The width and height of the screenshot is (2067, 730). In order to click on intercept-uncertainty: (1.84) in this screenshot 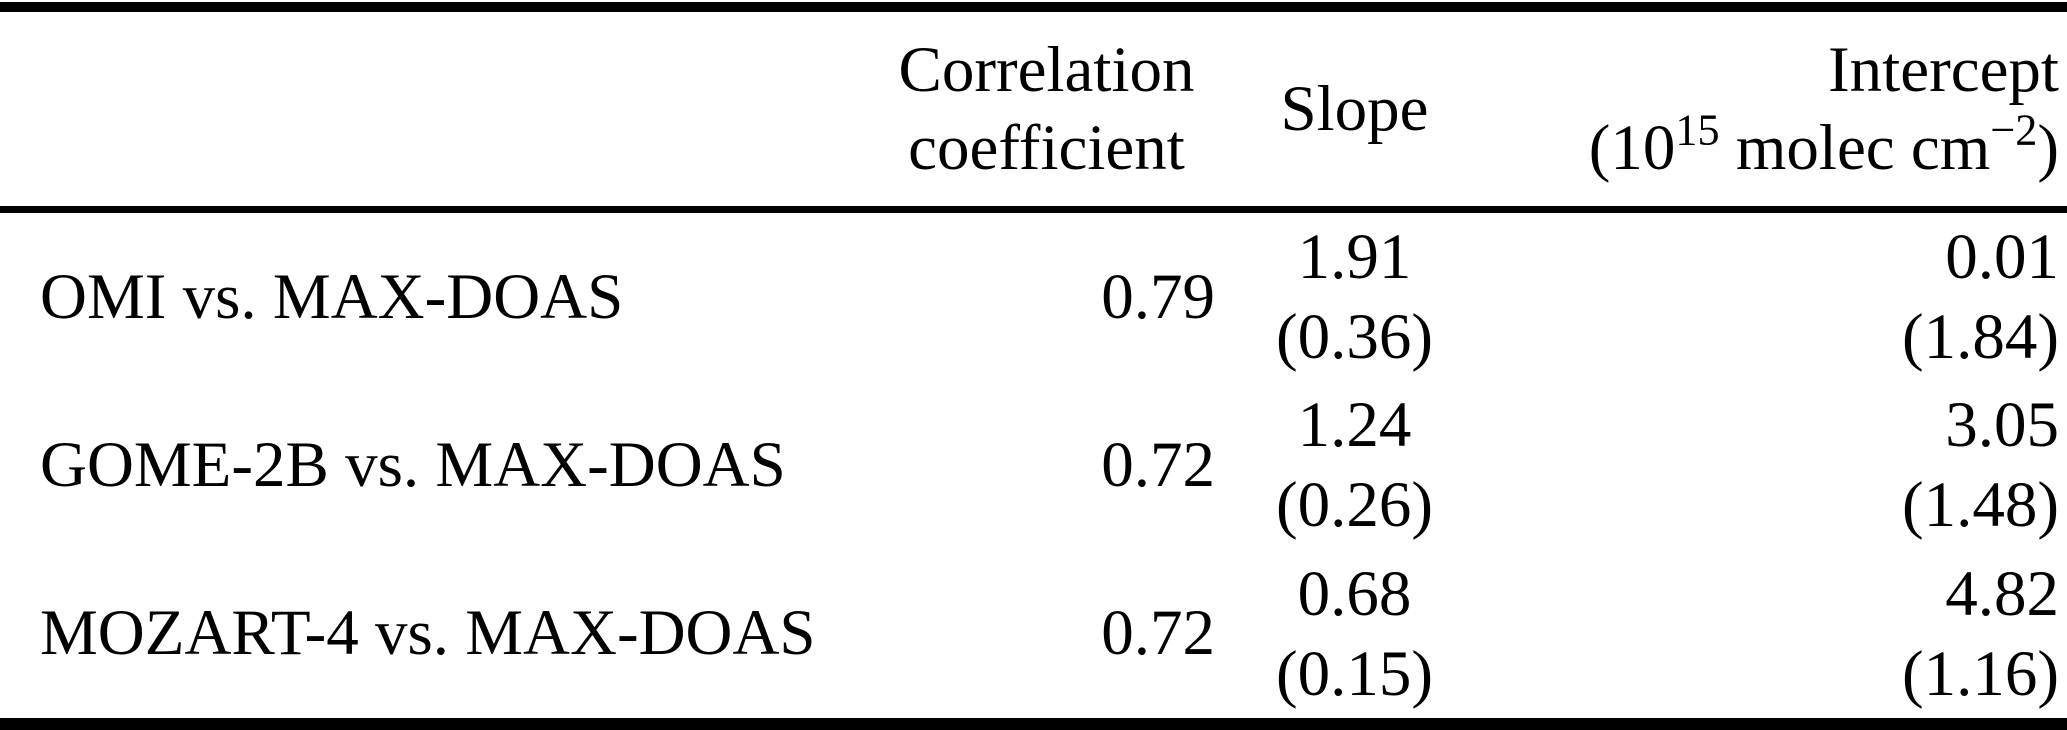, I will do `click(1980, 337)`.